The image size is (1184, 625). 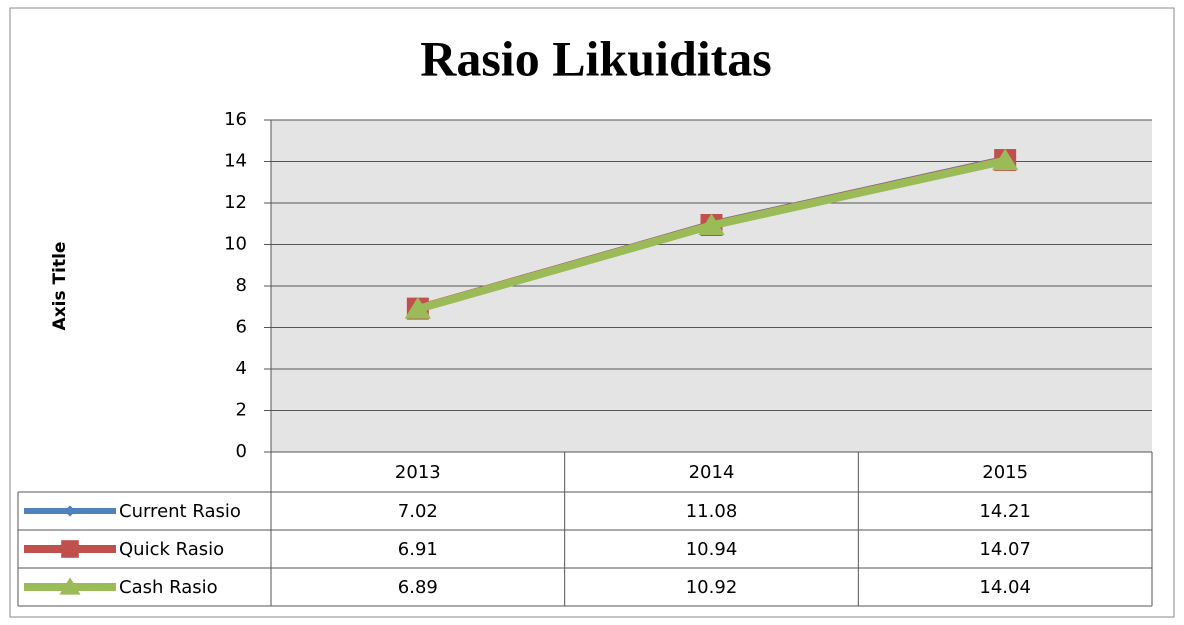 What do you see at coordinates (235, 161) in the screenshot?
I see `y-tick-label: 14` at bounding box center [235, 161].